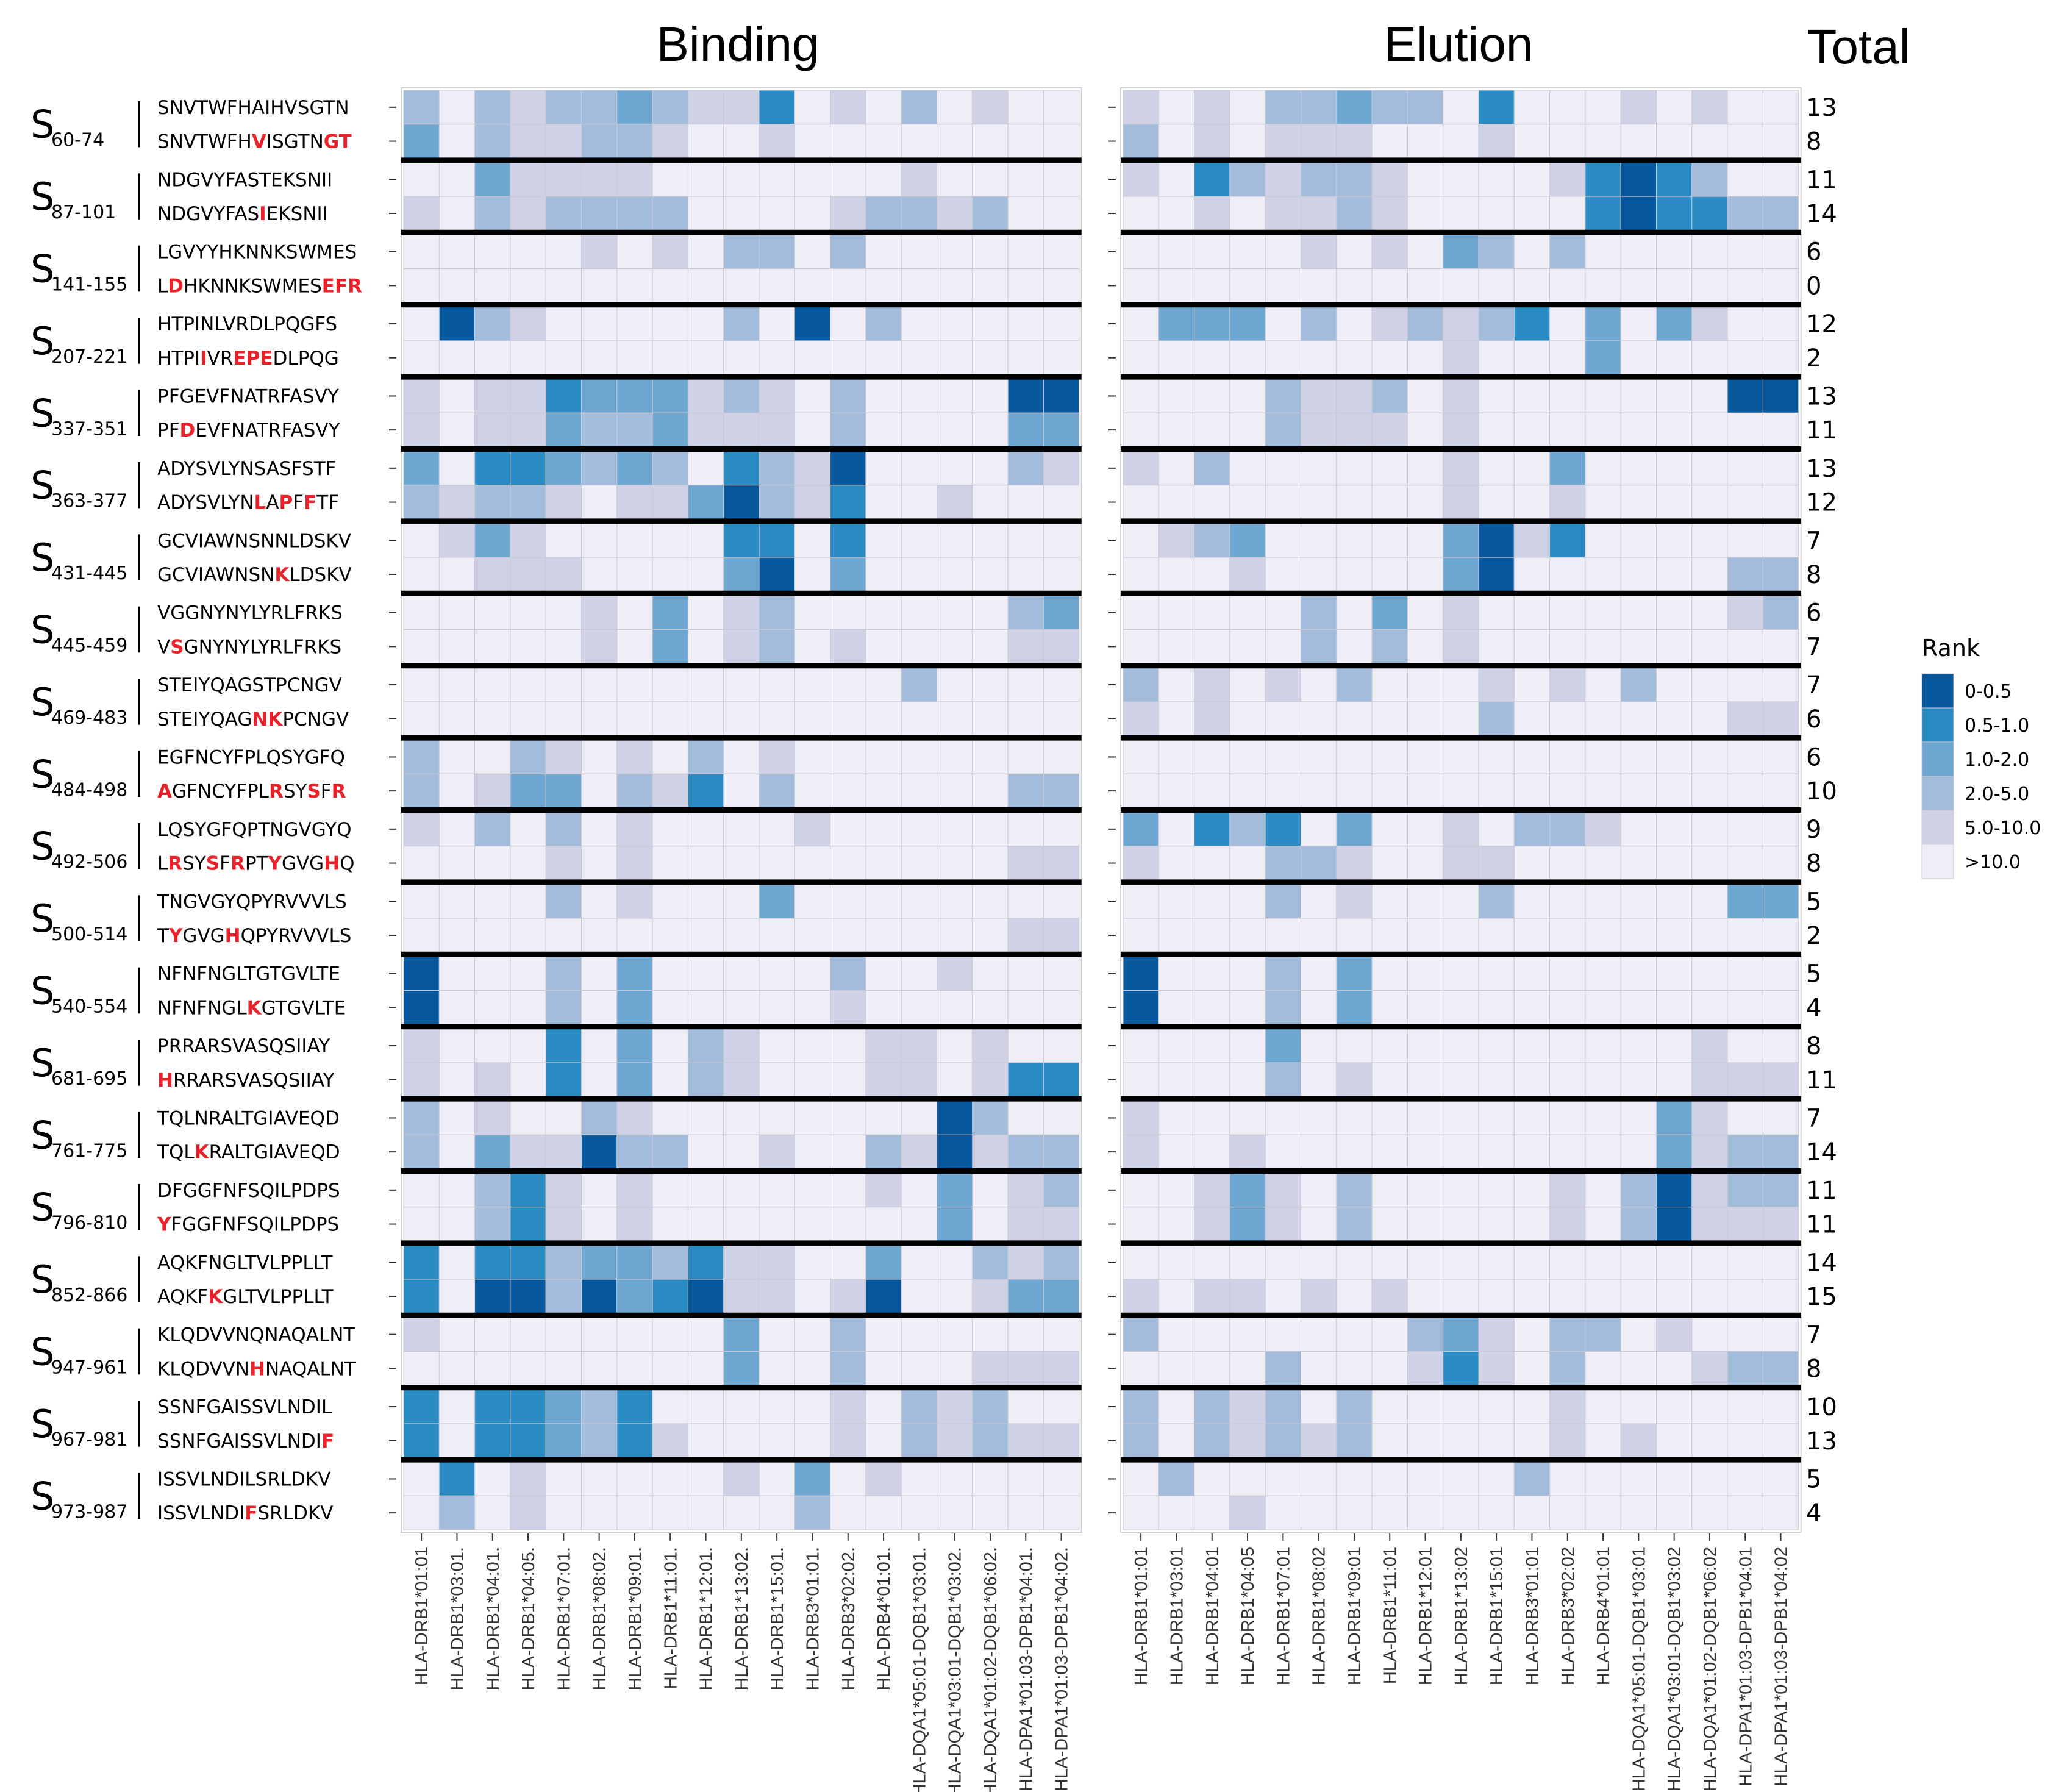  Describe the element at coordinates (250, 613) in the screenshot. I see `peptide-sequence: VGGNYNYLYRLFRKS` at that location.